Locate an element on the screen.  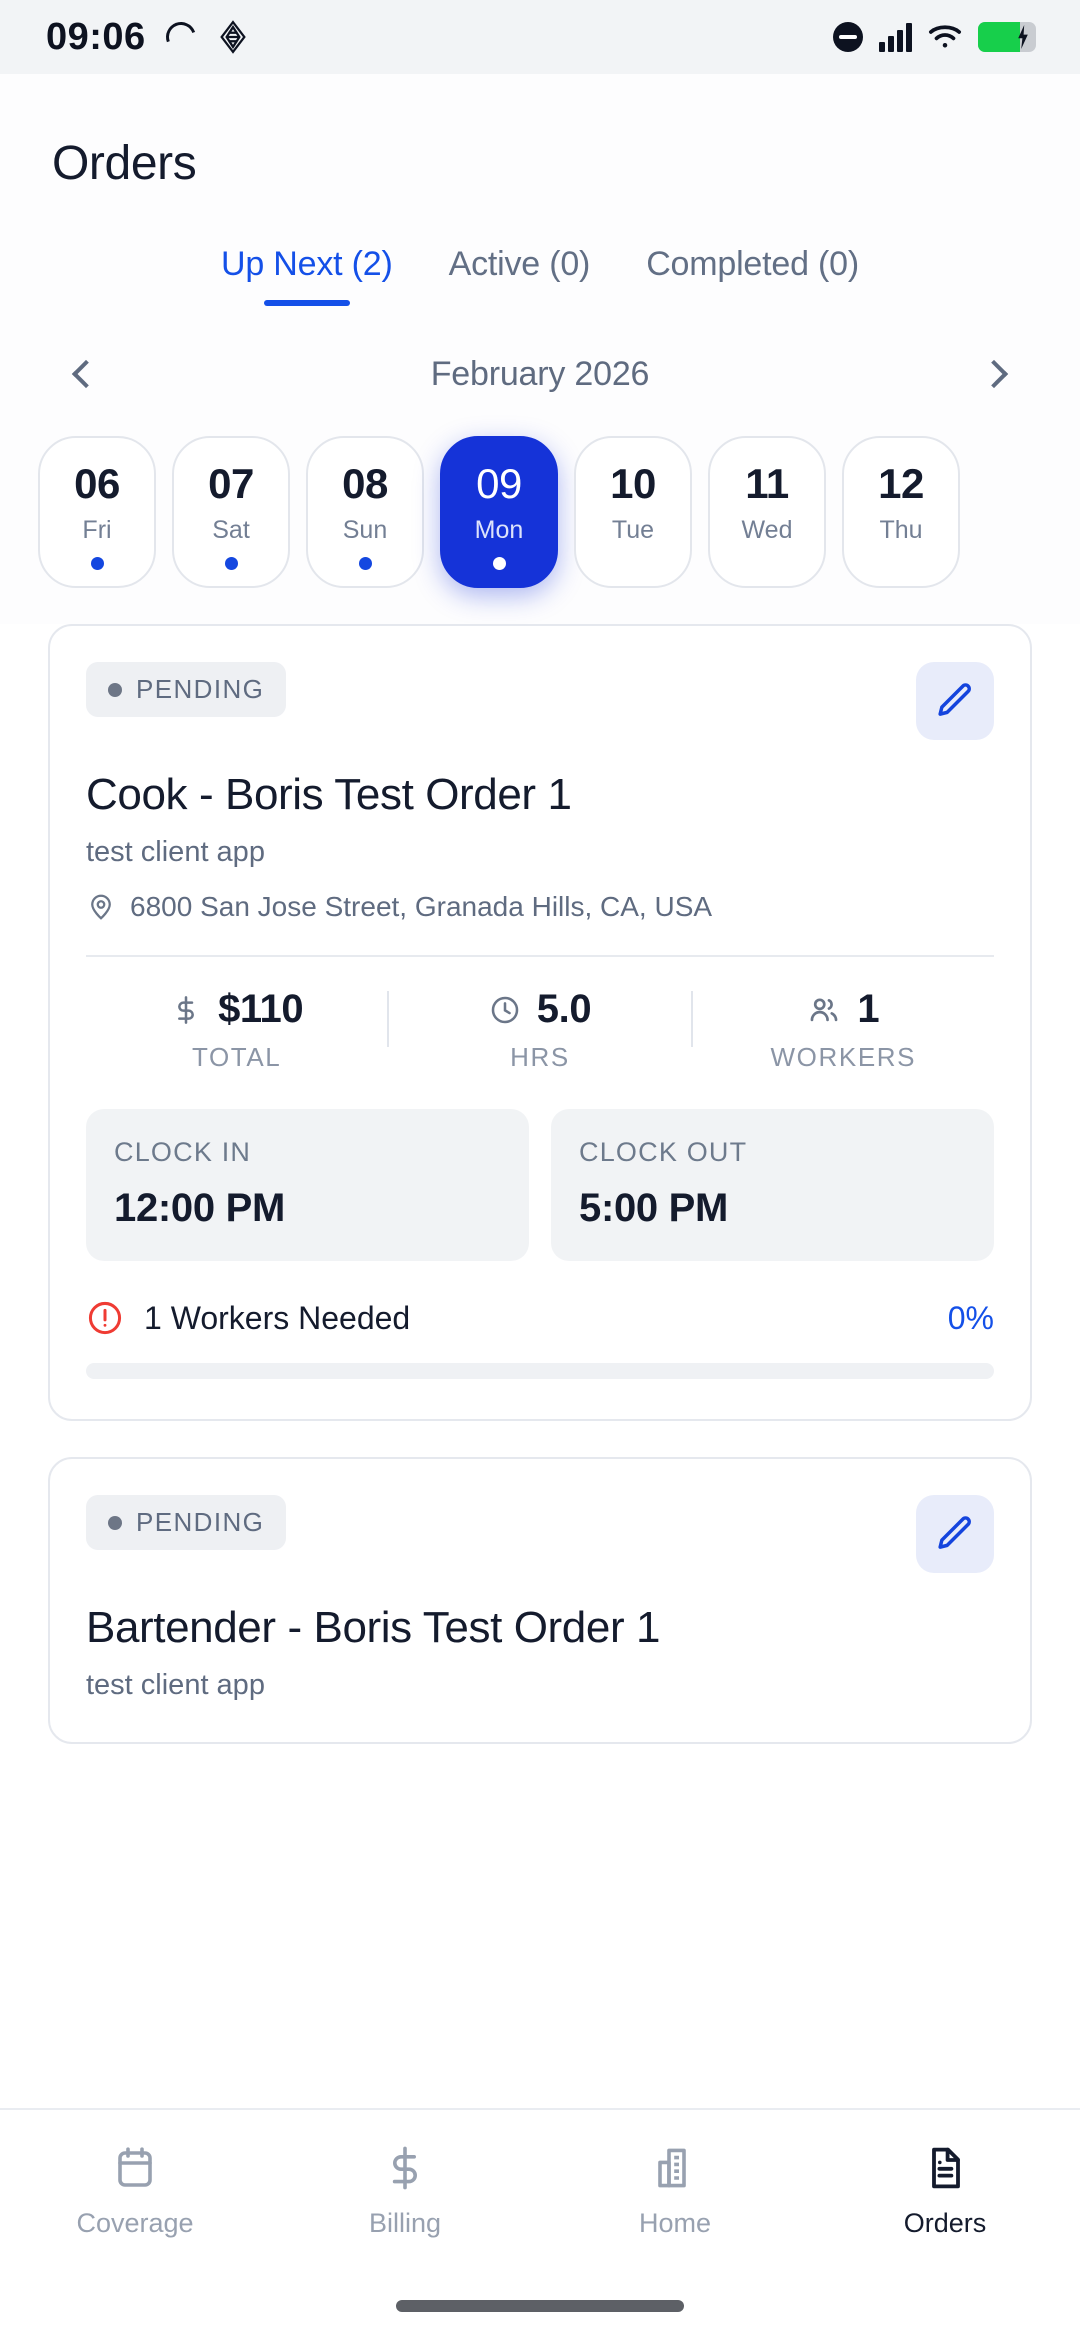
clock-out-label: CLOCK OUT is located at coordinates (663, 1152).